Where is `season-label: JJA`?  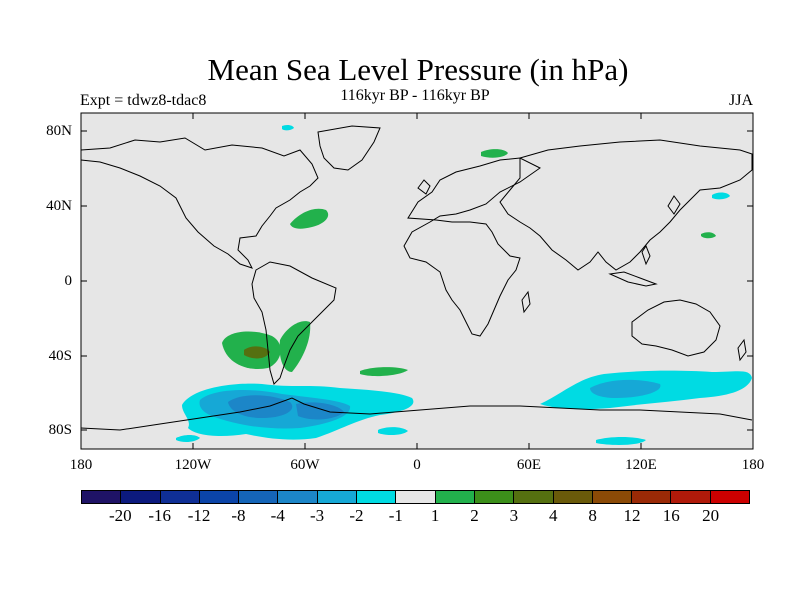
season-label: JJA is located at coordinates (740, 100).